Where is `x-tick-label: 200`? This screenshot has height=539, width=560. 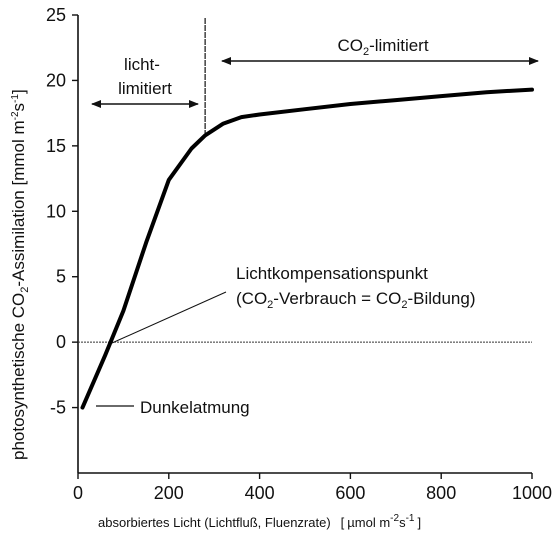
x-tick-label: 200 is located at coordinates (169, 493).